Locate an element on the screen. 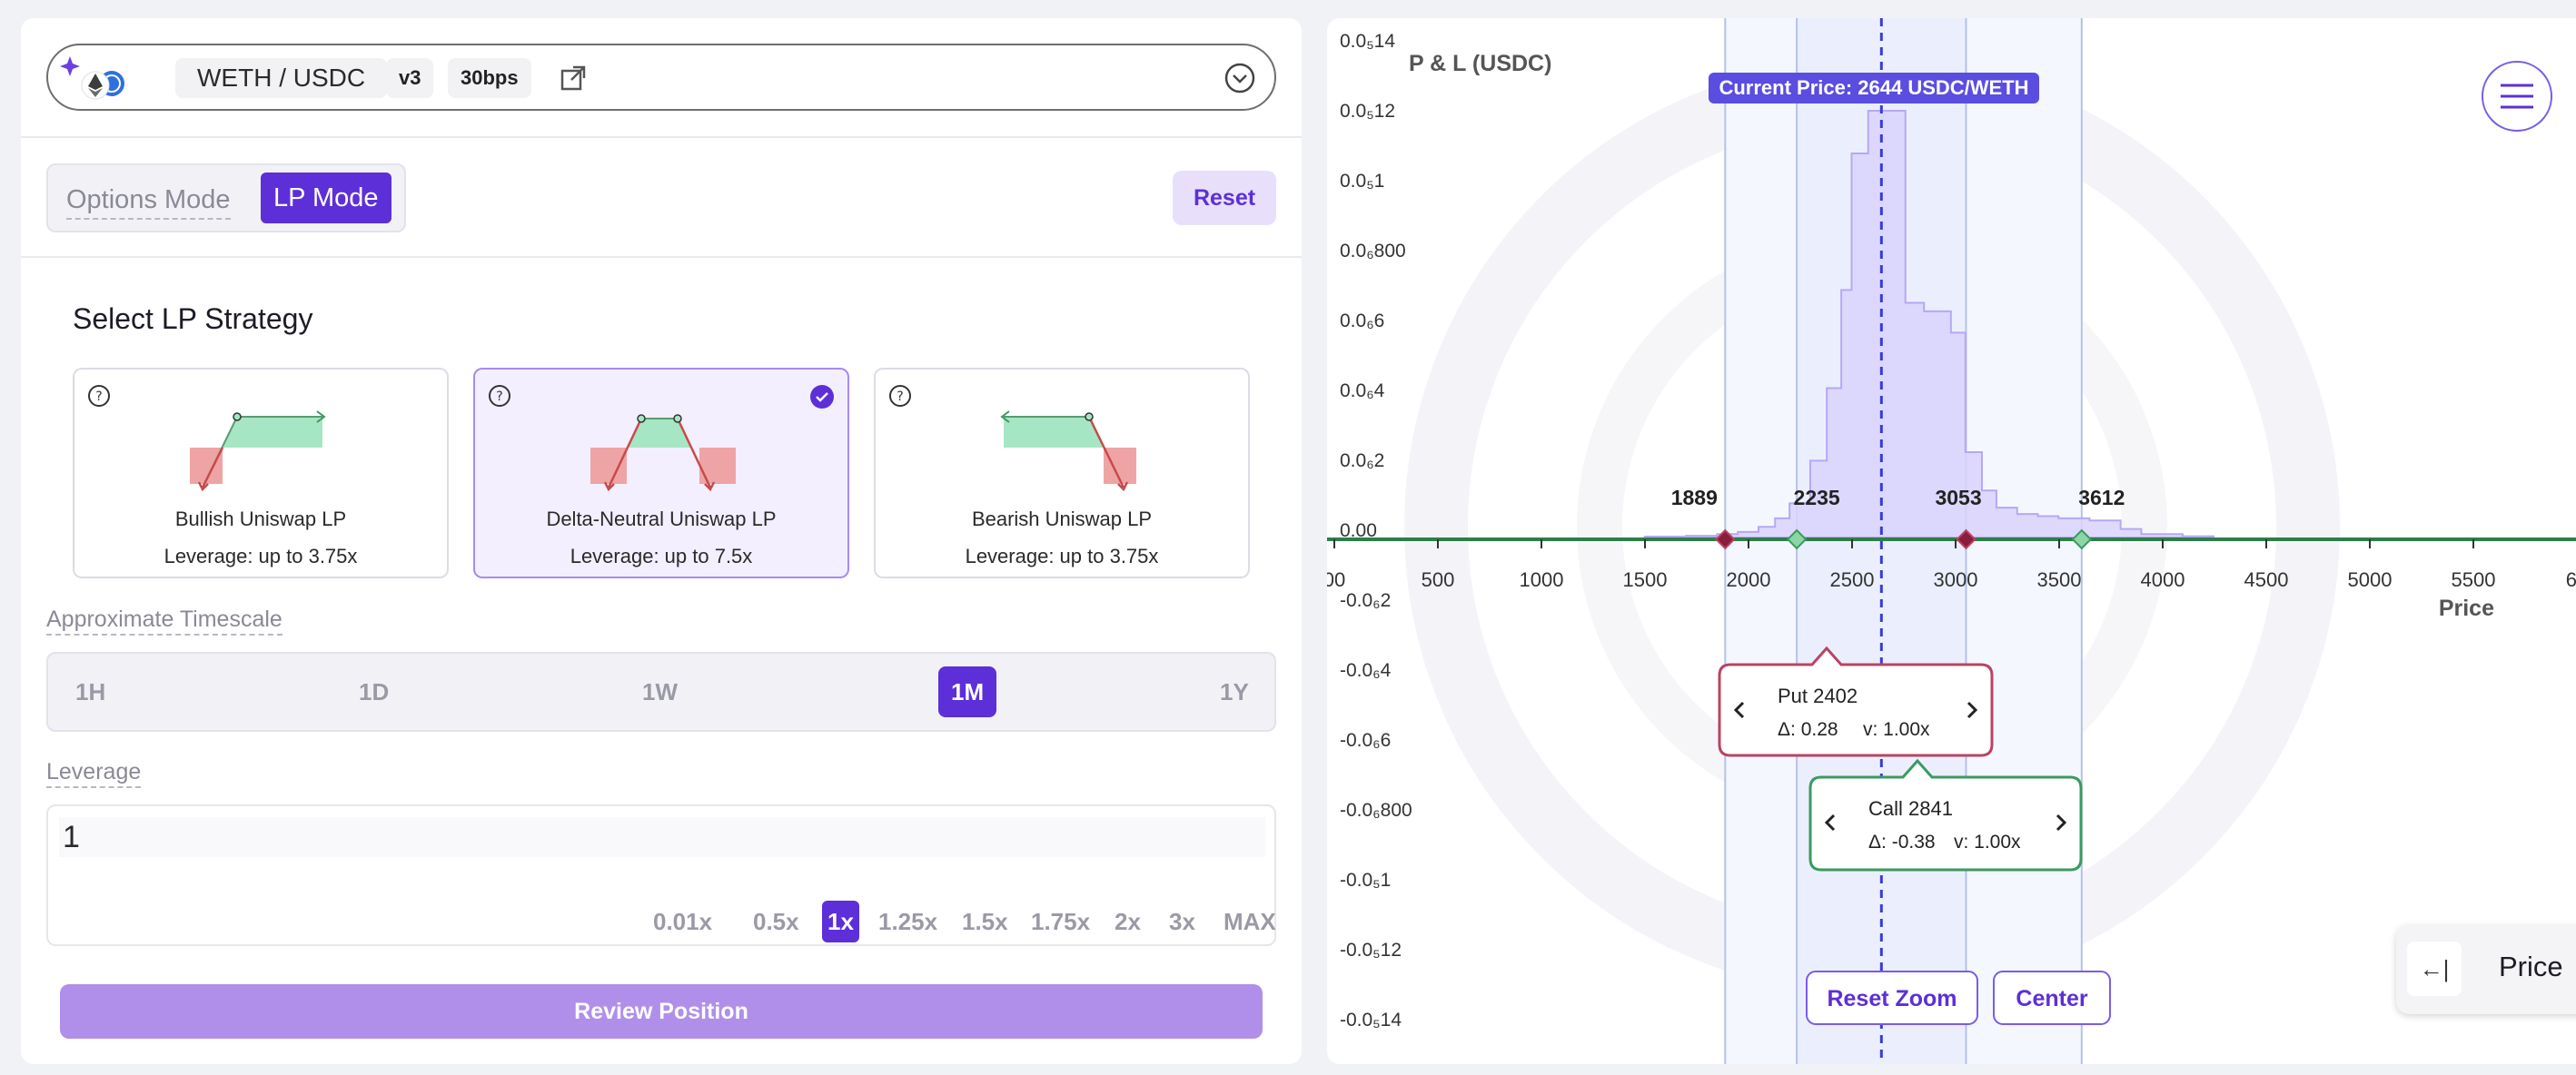 The image size is (2576, 1075). timescale-selector: 1H 1D 1W 1M 1Y is located at coordinates (661, 692).